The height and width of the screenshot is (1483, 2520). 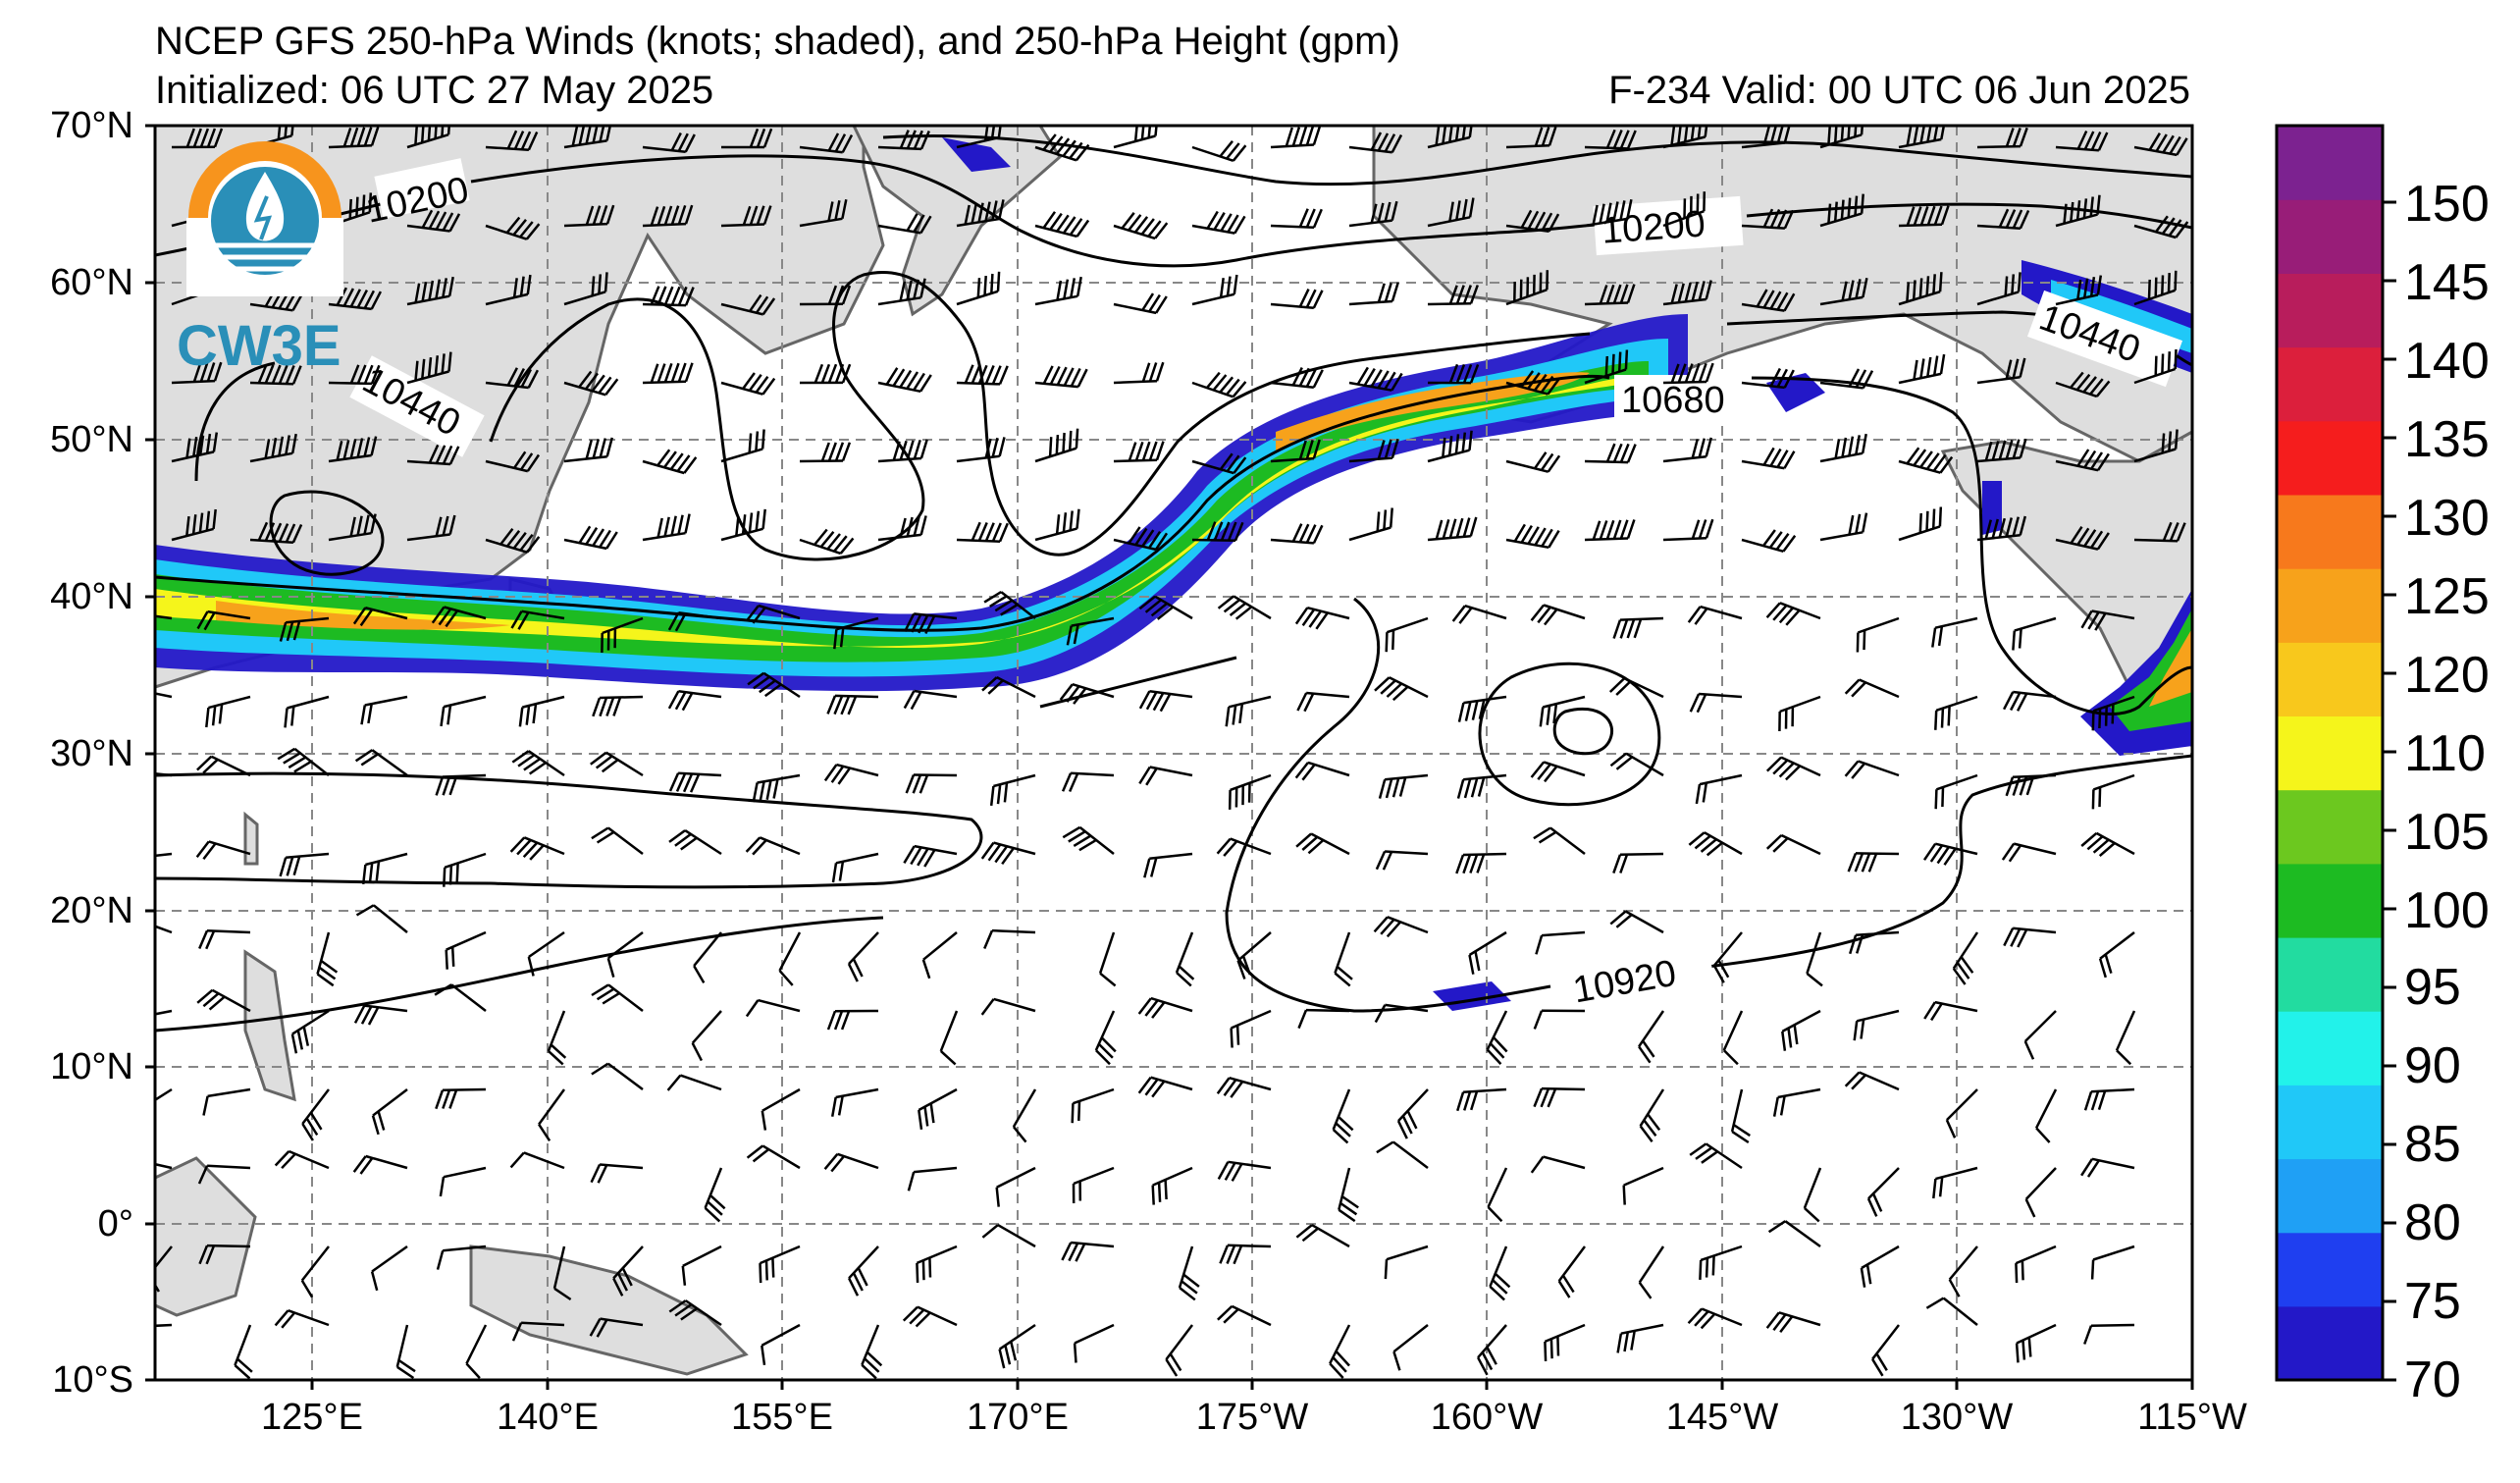 I want to click on colorbar-tick-label: 120, so click(x=2447, y=676).